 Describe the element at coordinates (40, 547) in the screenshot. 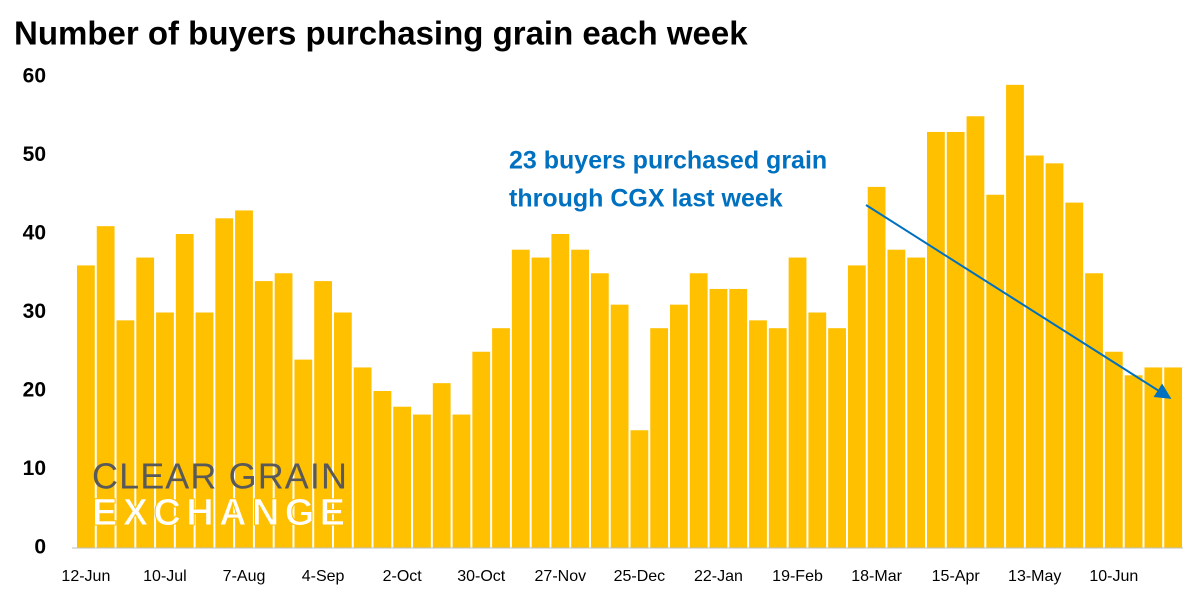

I see `y-tick-label: 0` at that location.